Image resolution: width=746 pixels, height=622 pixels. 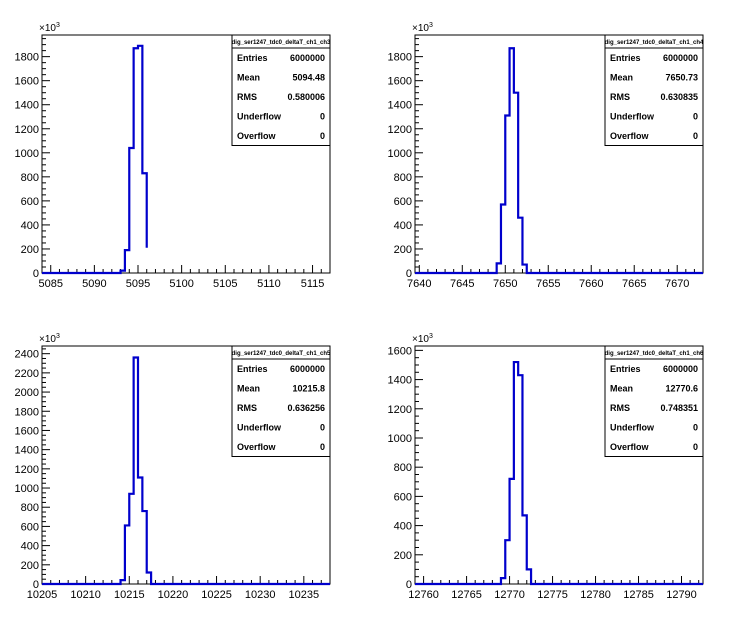 I want to click on x-tick-label: 5105, so click(x=225, y=284).